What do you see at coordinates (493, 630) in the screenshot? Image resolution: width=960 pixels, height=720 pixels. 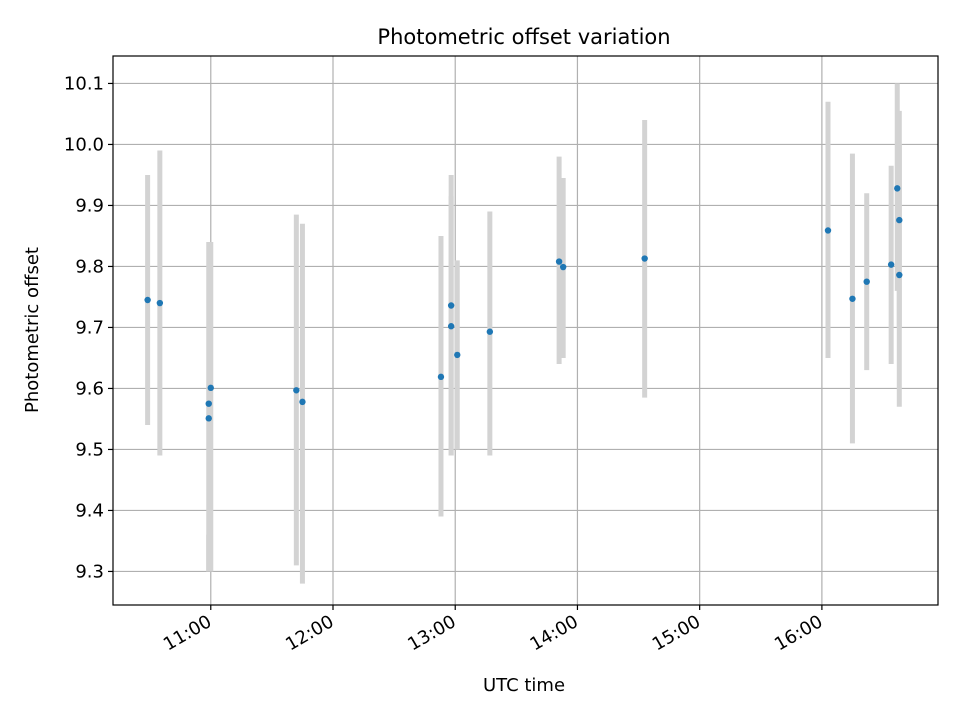 I see `x-axis-ticks: 11:00 12:00 13:00 14:00 15:00 16:00` at bounding box center [493, 630].